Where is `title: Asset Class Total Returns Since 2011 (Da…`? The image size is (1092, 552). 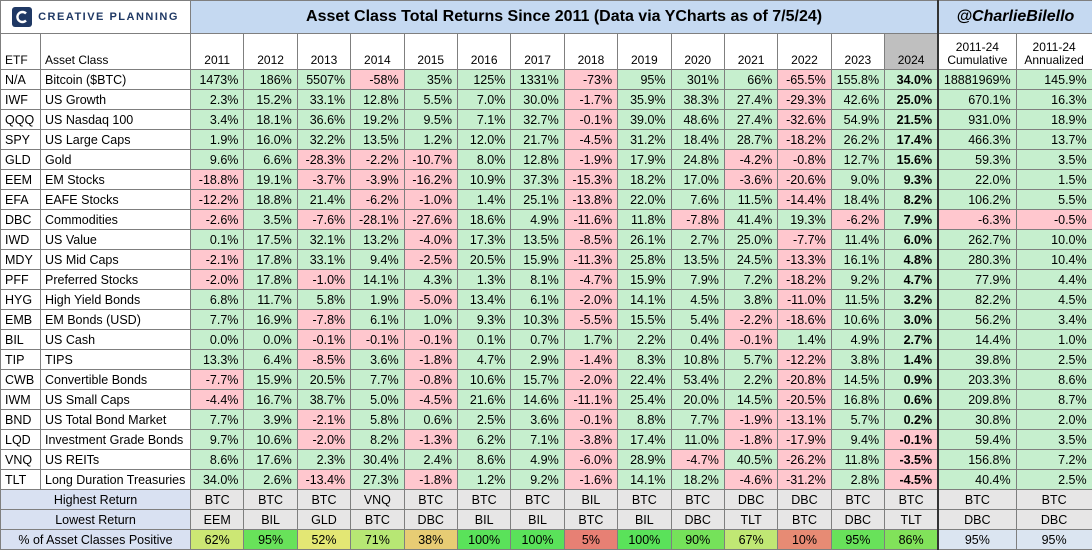
title: Asset Class Total Returns Since 2011 (Da… is located at coordinates (564, 17).